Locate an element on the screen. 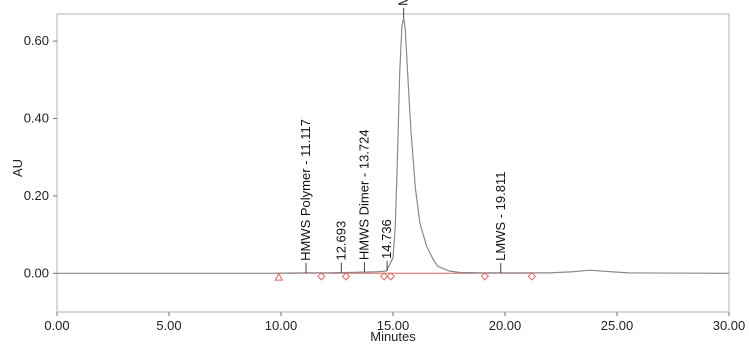 The width and height of the screenshot is (749, 345). peak-label: HMWS Dimer - 13.724 is located at coordinates (363, 194).